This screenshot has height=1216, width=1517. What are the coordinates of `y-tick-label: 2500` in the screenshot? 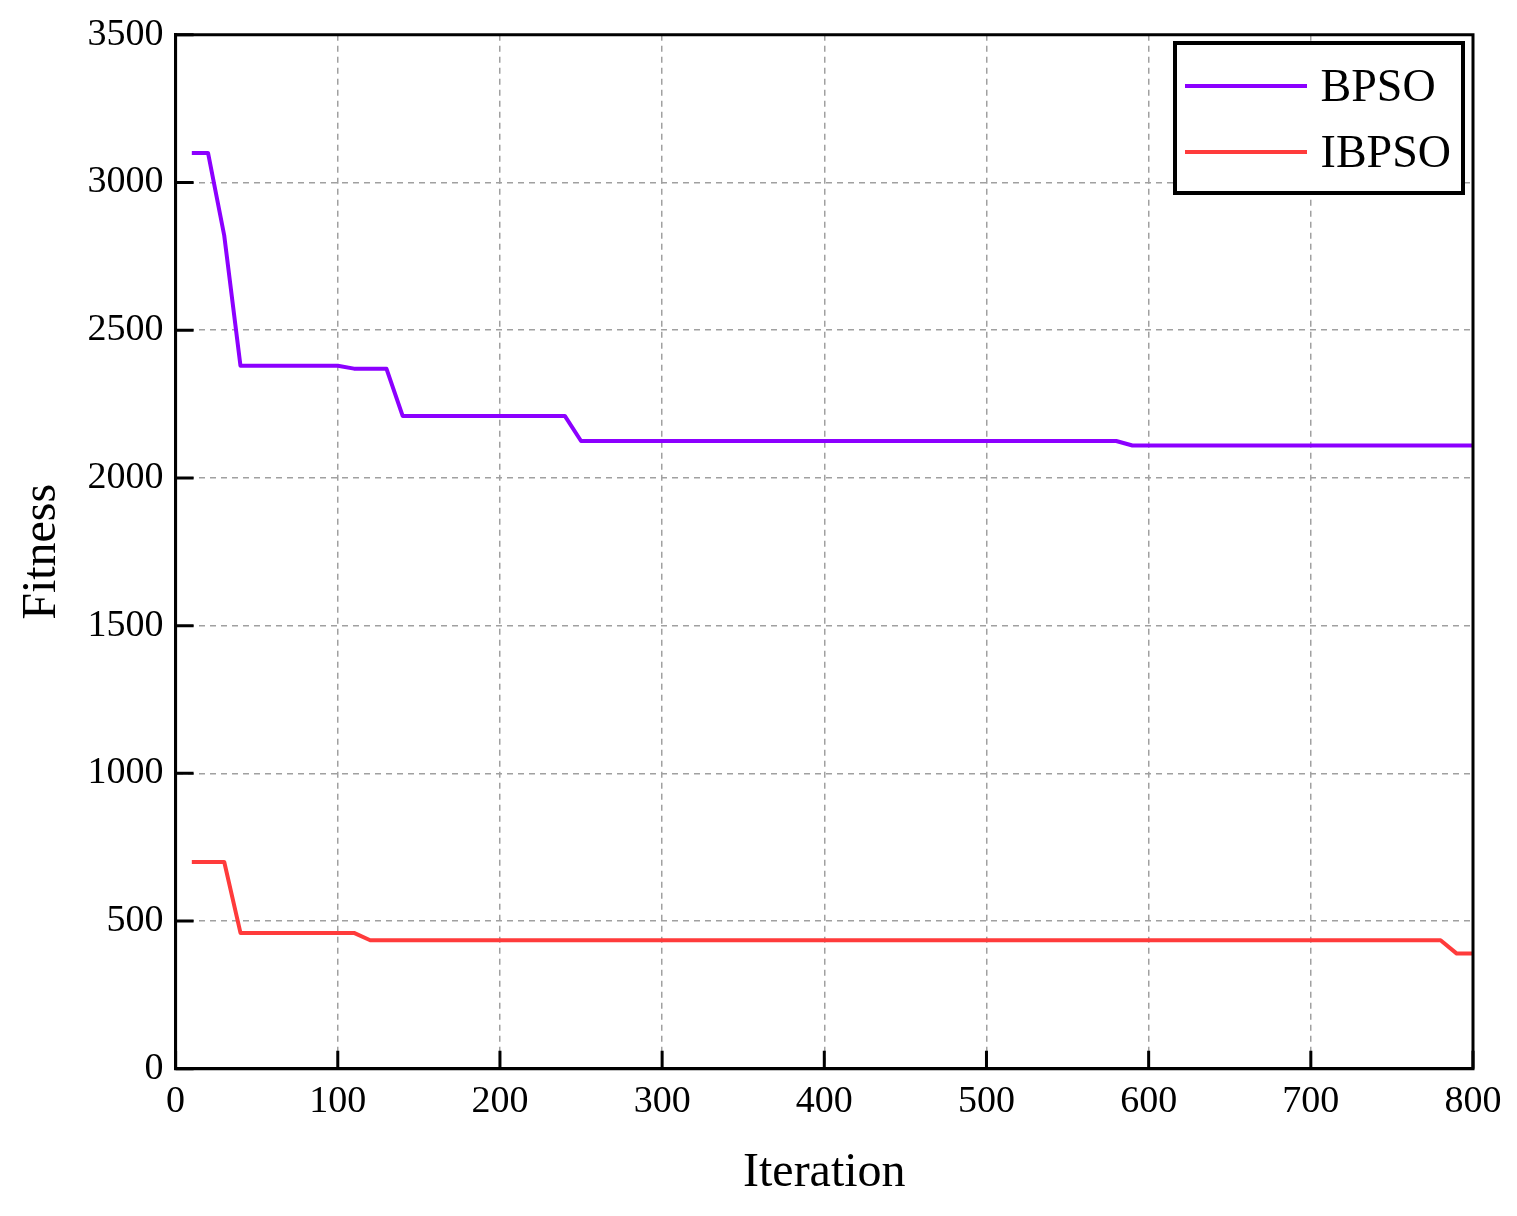 It's located at (125, 327).